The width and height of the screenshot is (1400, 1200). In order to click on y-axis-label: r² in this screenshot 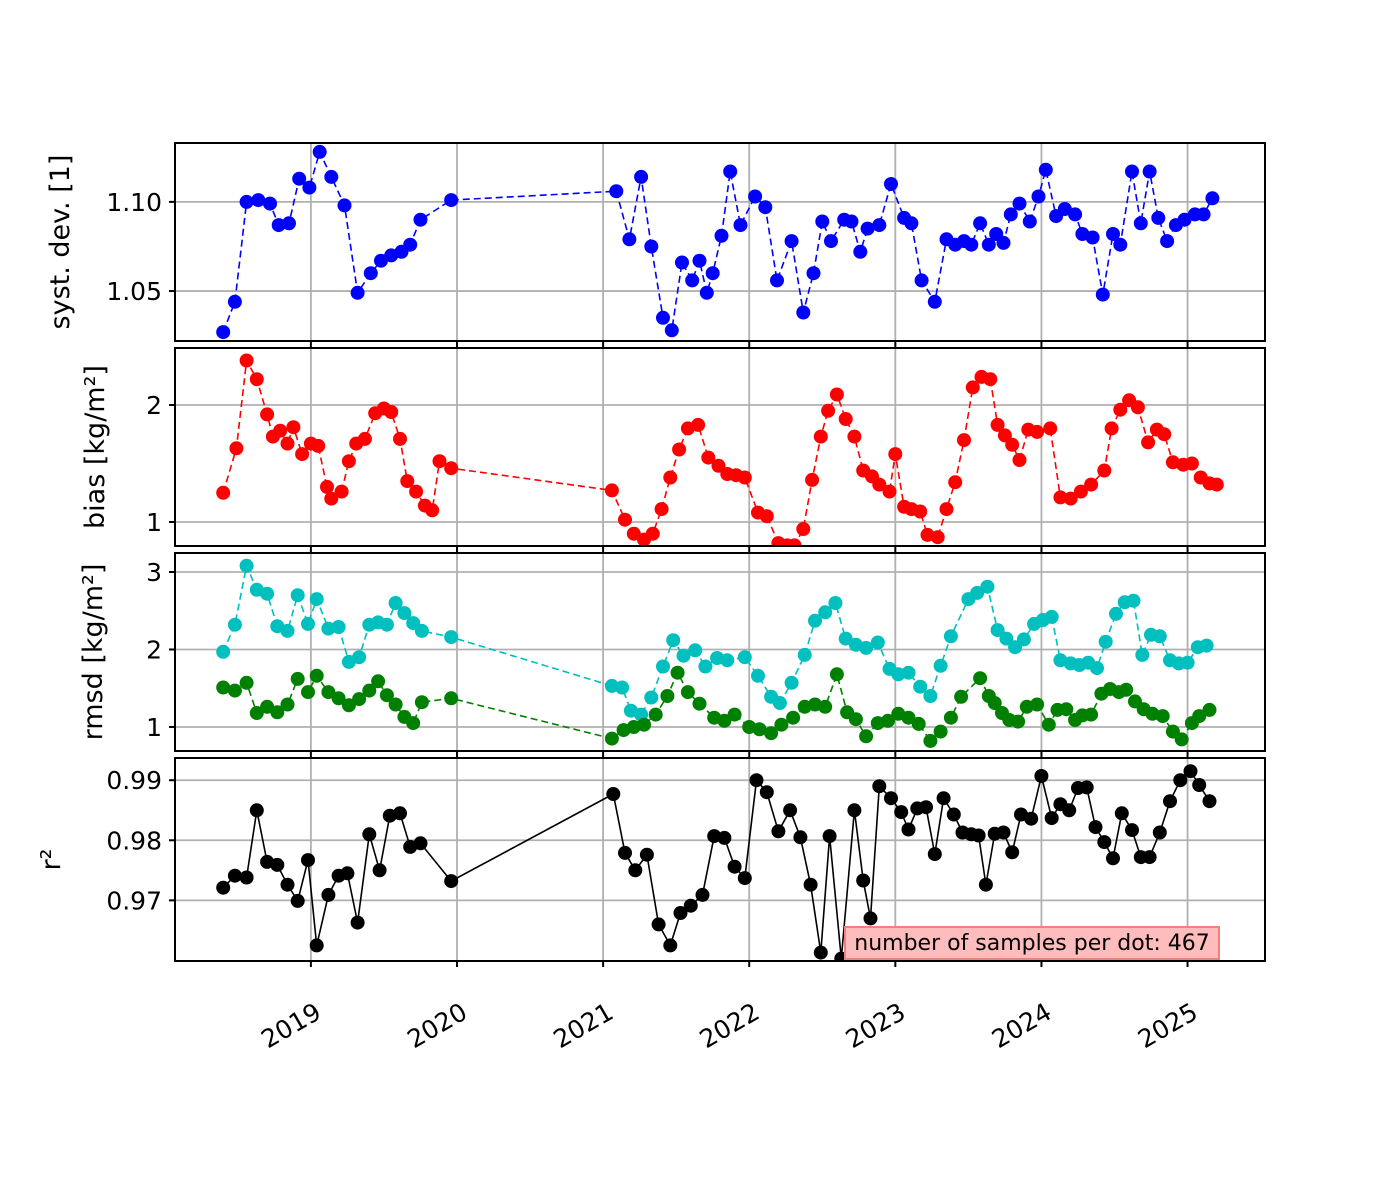, I will do `click(51, 860)`.